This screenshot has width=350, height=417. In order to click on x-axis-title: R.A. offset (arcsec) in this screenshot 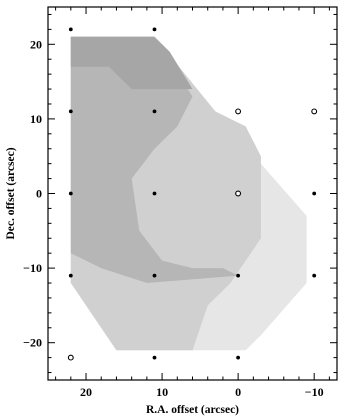, I will do `click(192, 410)`.